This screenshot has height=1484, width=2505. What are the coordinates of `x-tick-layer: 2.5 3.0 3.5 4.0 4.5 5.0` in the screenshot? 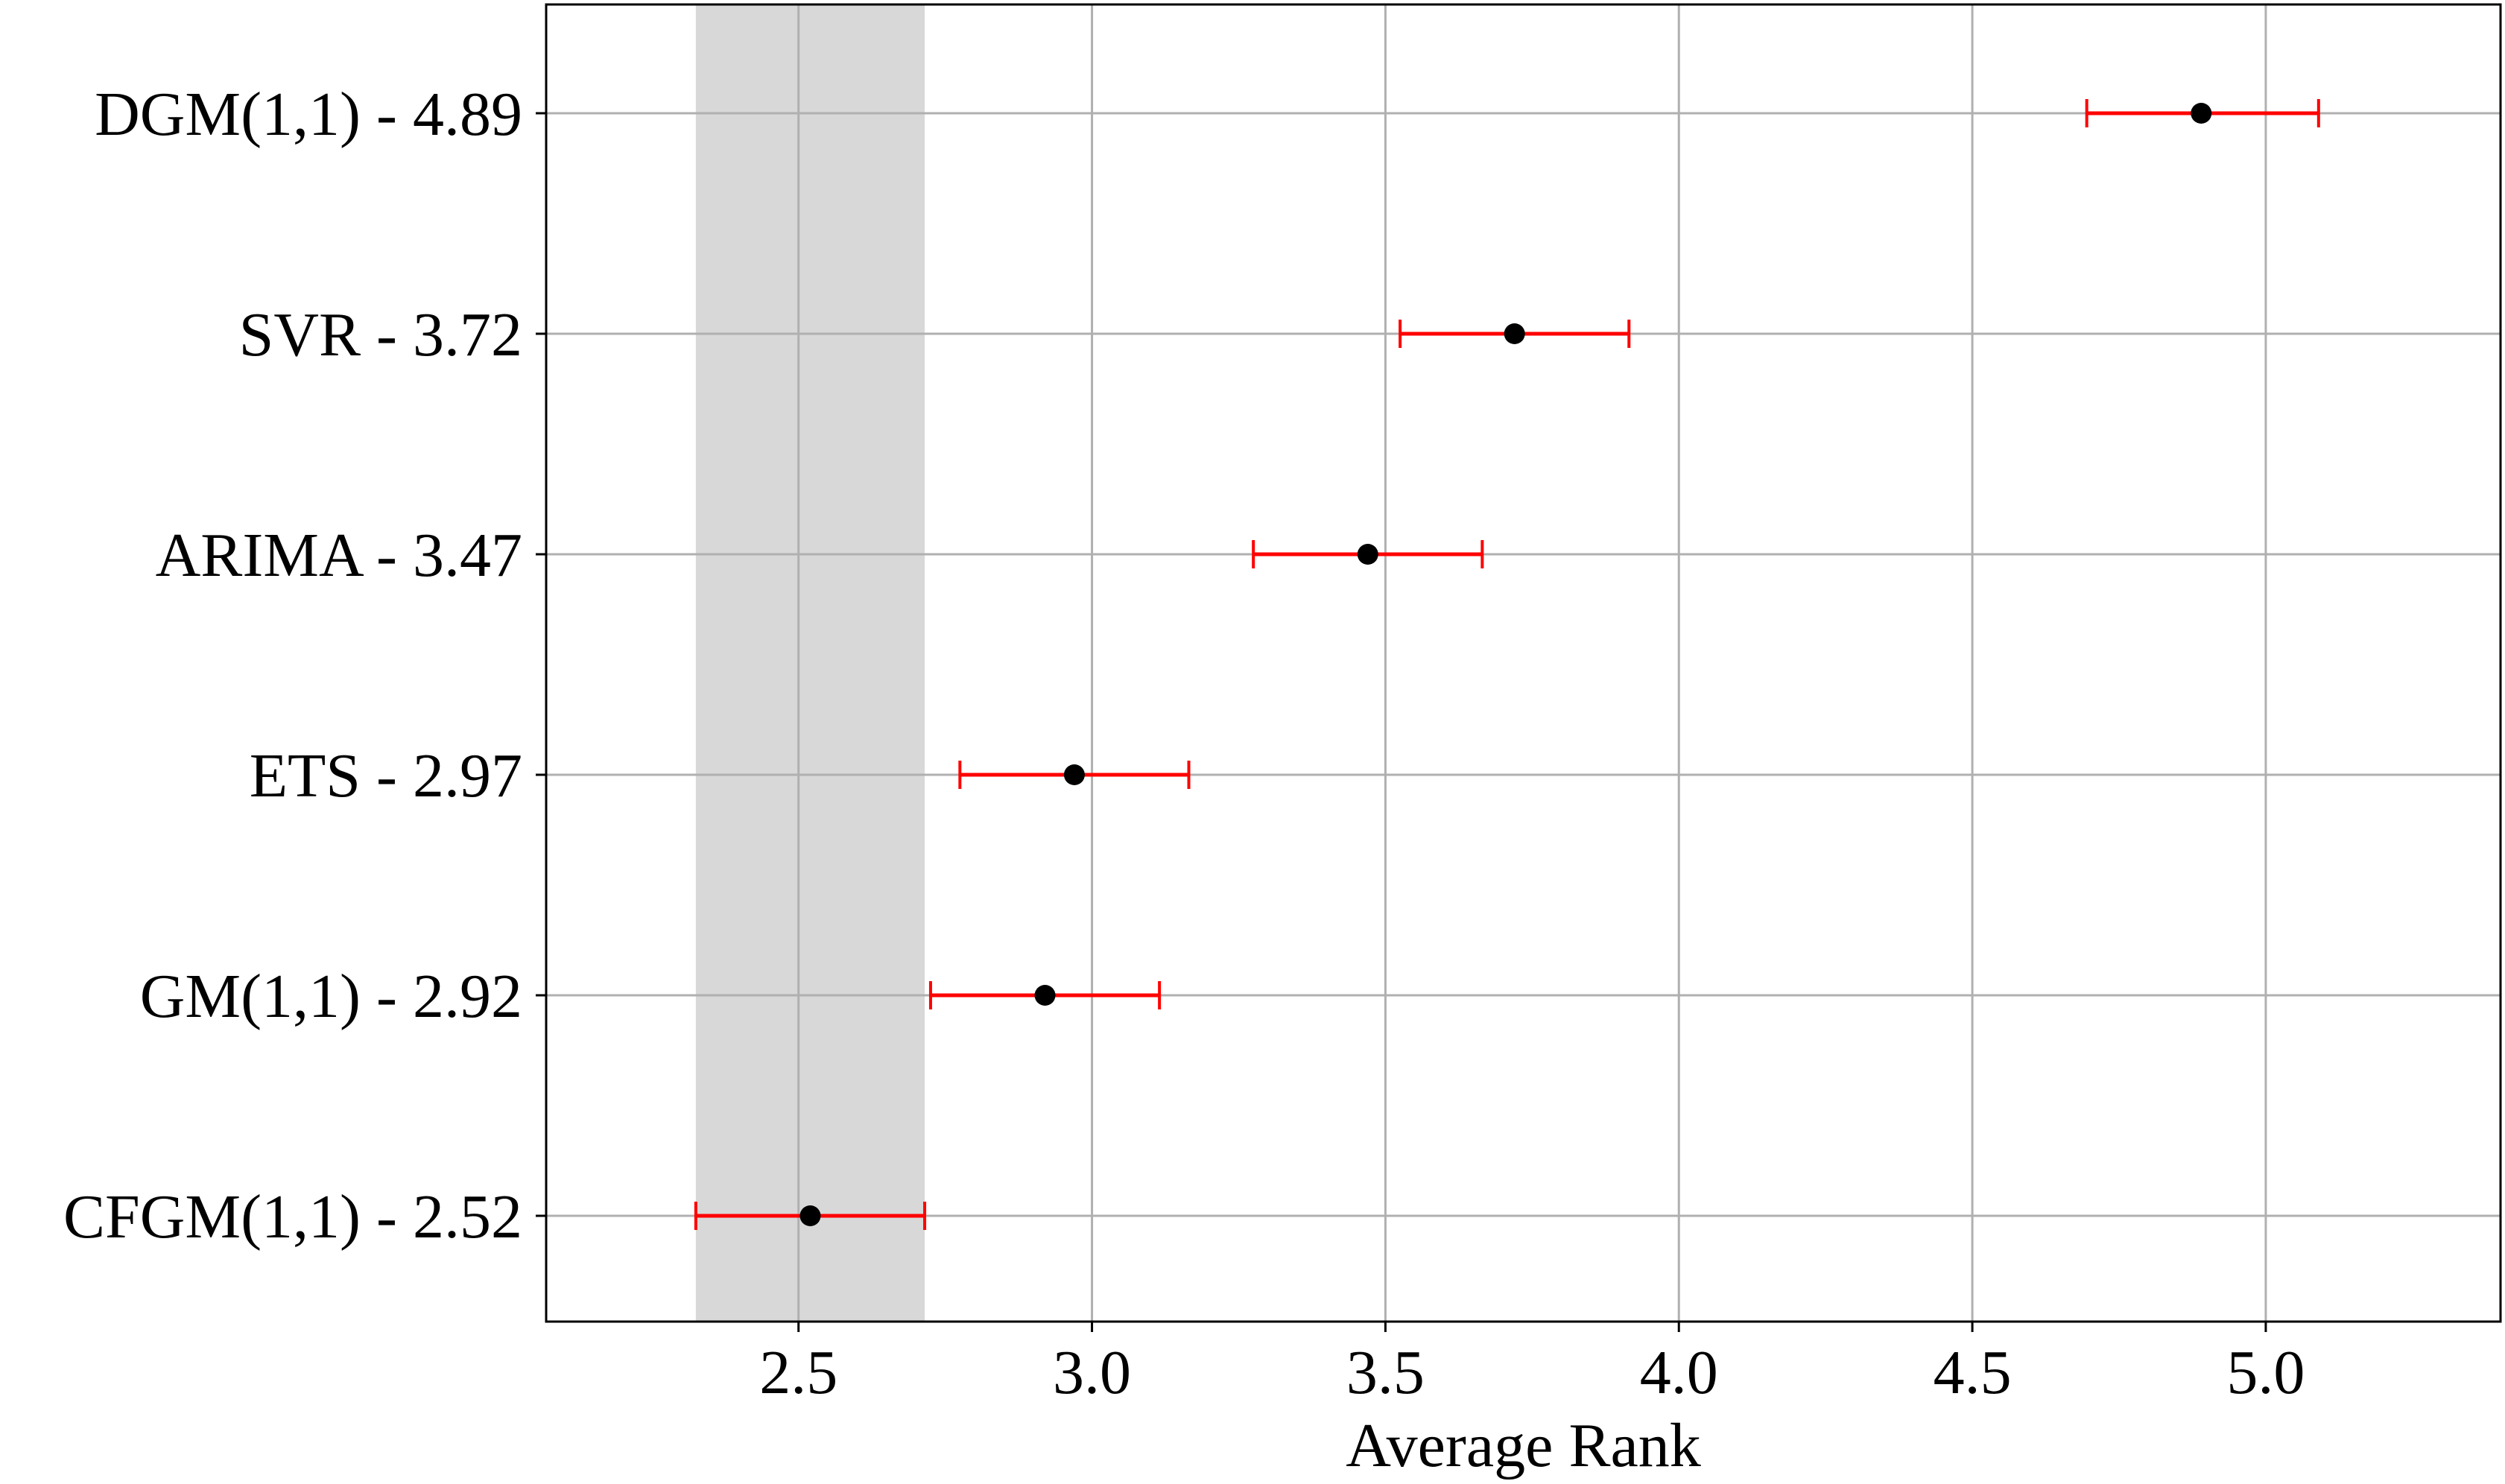 It's located at (1532, 1365).